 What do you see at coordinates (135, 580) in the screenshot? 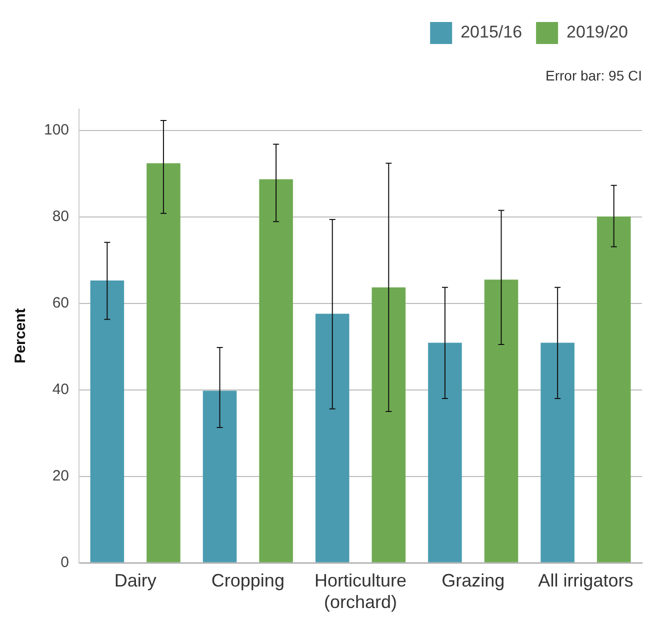
I see `x-tick-label: Dairy` at bounding box center [135, 580].